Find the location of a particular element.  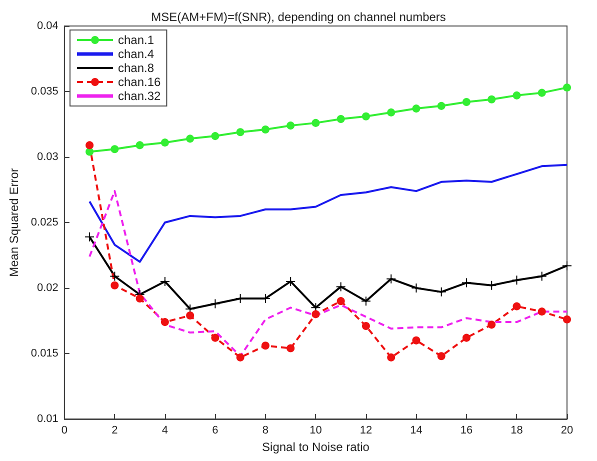

y-axis-title: Mean Squared Error is located at coordinates (14, 222).